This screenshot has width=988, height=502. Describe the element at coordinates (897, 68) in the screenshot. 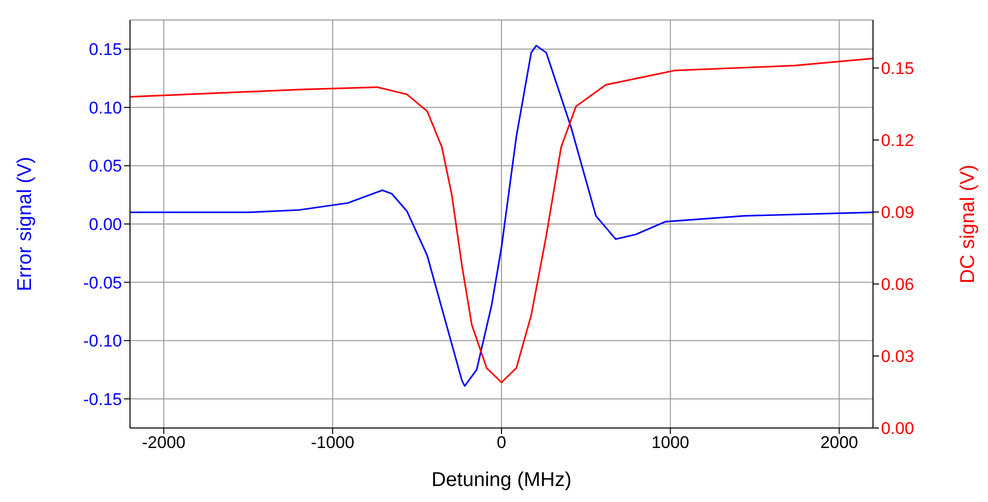

I see `y2-tick-label: 0.15` at that location.